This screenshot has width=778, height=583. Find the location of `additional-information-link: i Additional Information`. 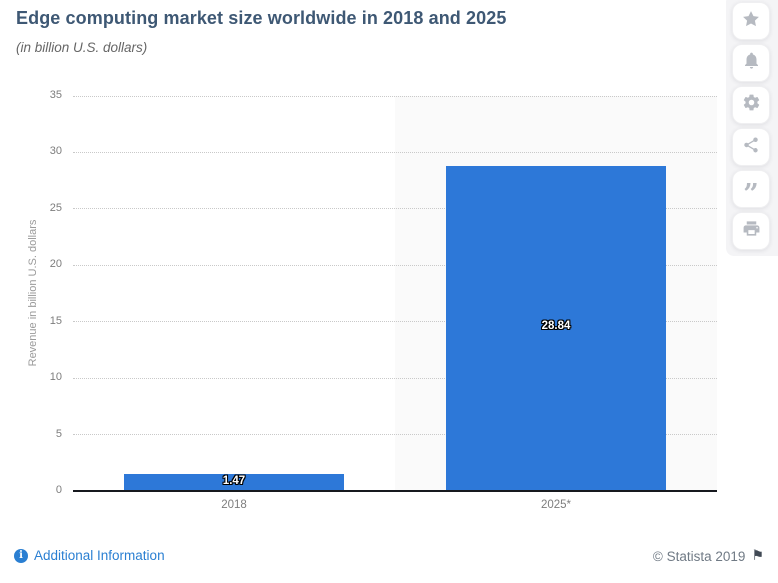

additional-information-link: i Additional Information is located at coordinates (89, 555).